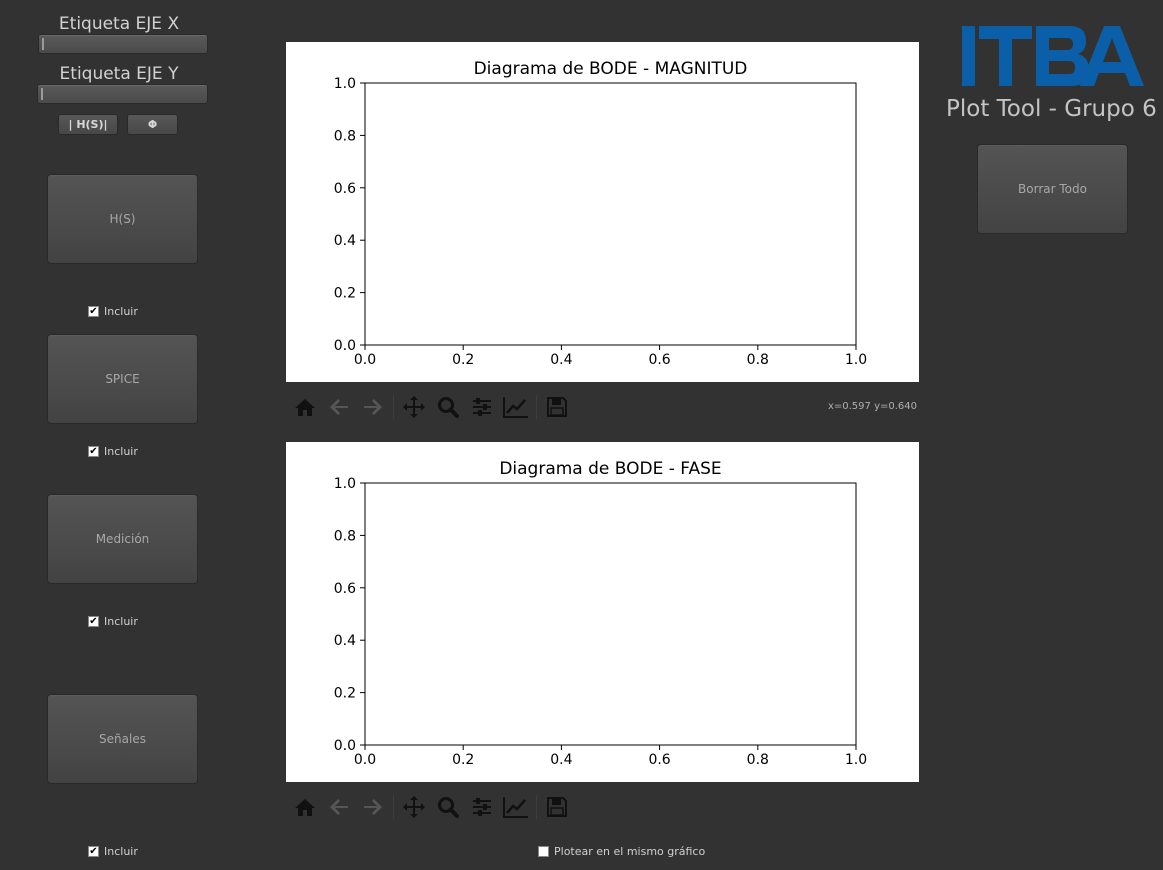 This screenshot has height=870, width=1163. Describe the element at coordinates (1051, 109) in the screenshot. I see `app-title: Plot Tool - Grupo 6` at that location.